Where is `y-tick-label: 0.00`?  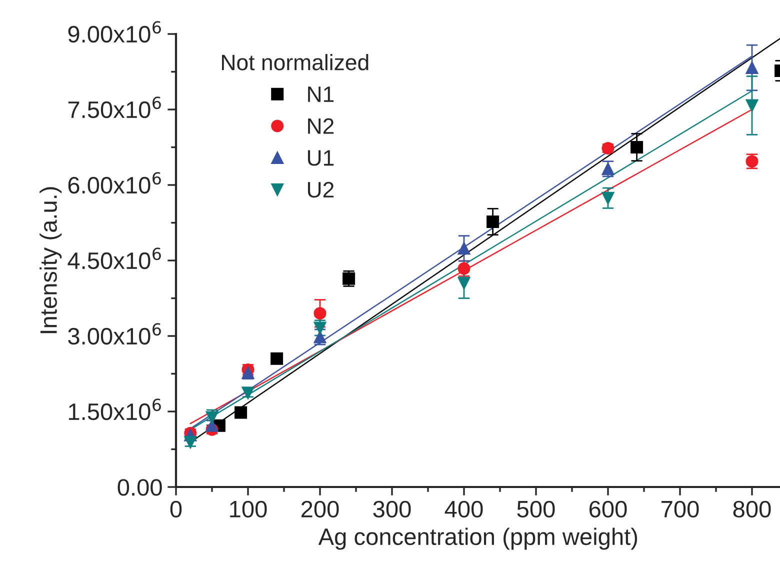
y-tick-label: 0.00 is located at coordinates (140, 487).